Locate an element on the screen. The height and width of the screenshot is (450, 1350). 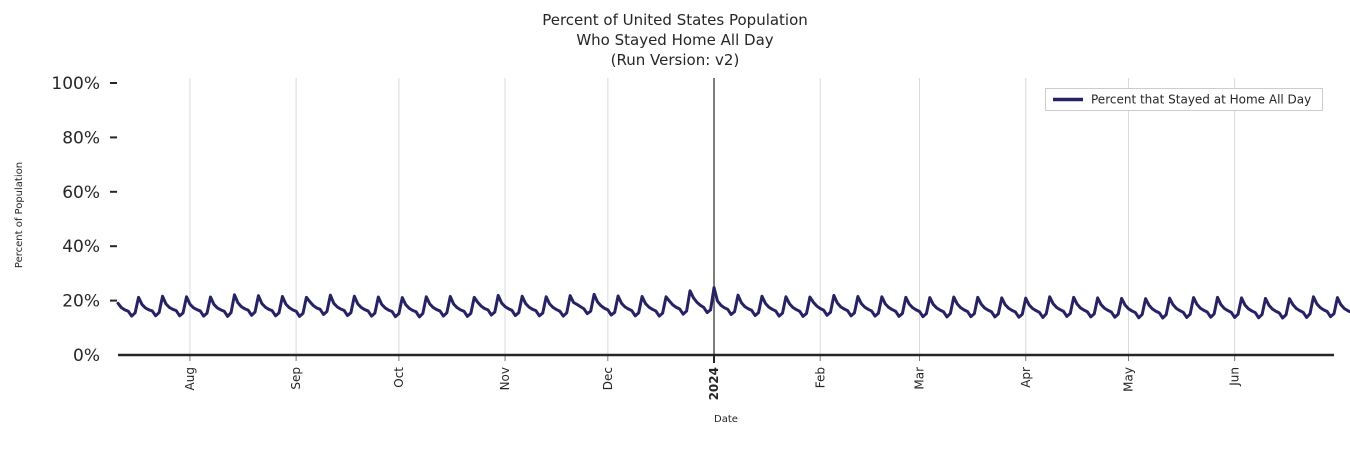
x-tick-label: Apr is located at coordinates (1026, 377).